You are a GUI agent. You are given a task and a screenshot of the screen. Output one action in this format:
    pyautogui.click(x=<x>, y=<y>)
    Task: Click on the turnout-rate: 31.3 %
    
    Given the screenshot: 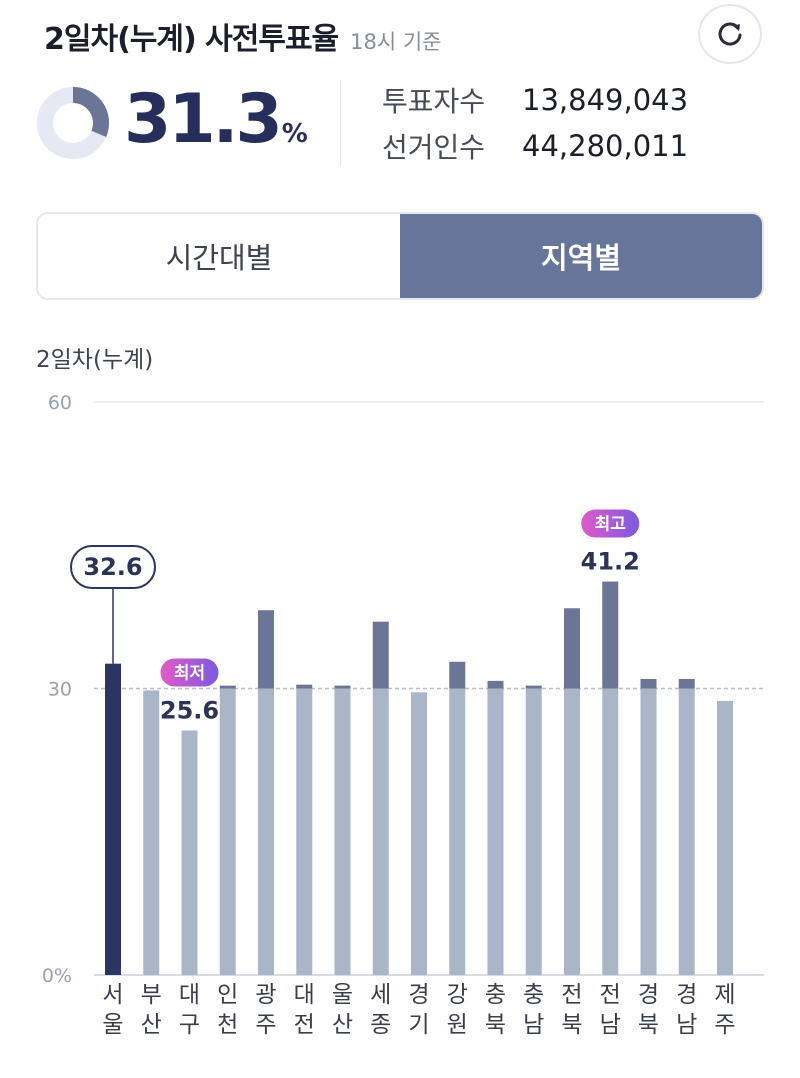 What is the action you would take?
    pyautogui.click(x=216, y=123)
    